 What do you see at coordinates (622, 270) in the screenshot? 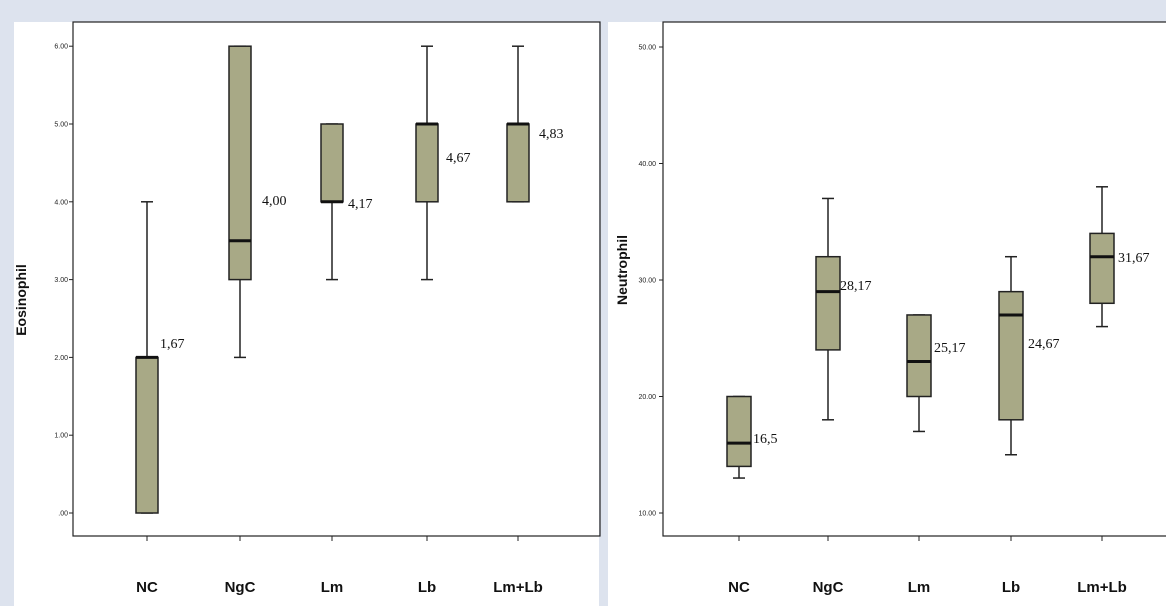
I see `y-axis-label: Neutrophil` at bounding box center [622, 270].